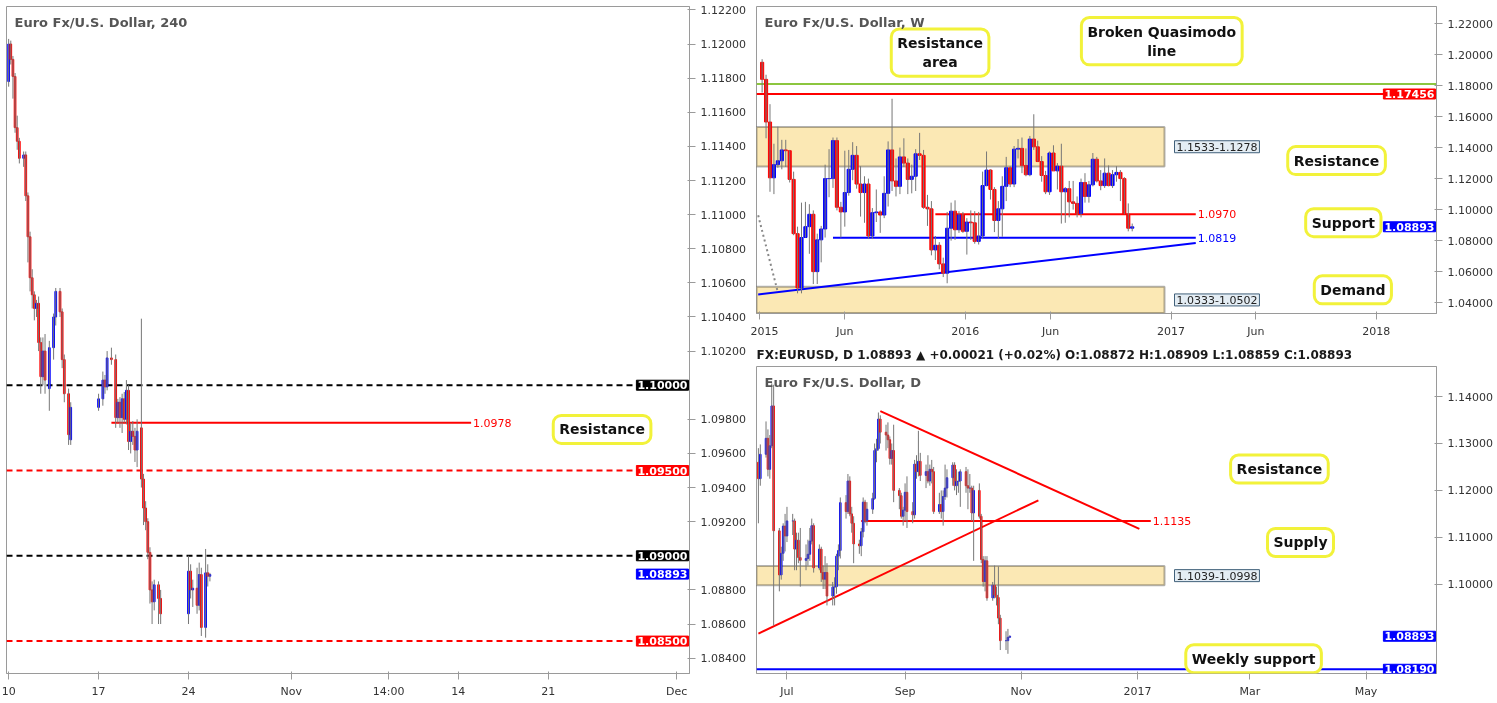 This screenshot has height=703, width=1497. Describe the element at coordinates (98, 691) in the screenshot. I see `x-tick-label: 17` at that location.